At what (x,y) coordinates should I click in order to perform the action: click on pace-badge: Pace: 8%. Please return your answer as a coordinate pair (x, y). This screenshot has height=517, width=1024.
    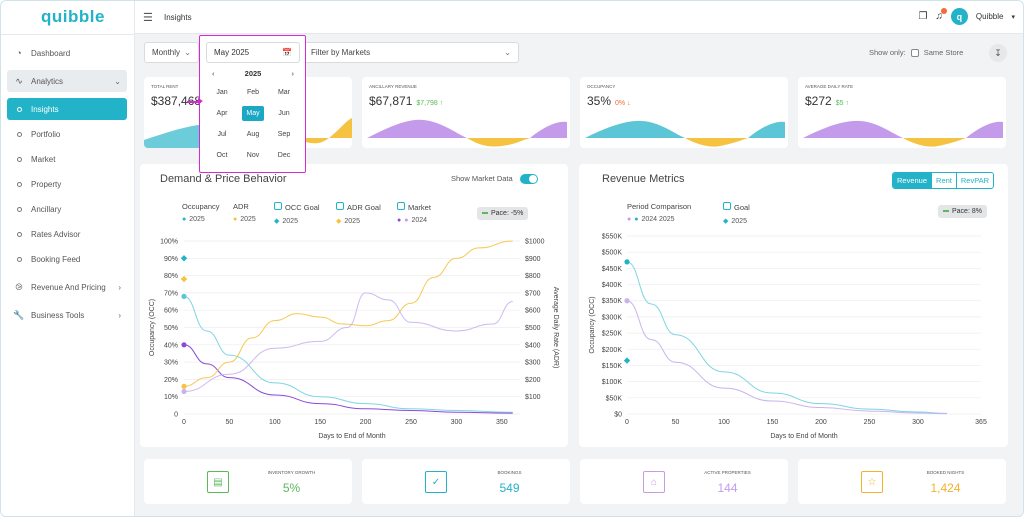
    Looking at the image, I should click on (962, 211).